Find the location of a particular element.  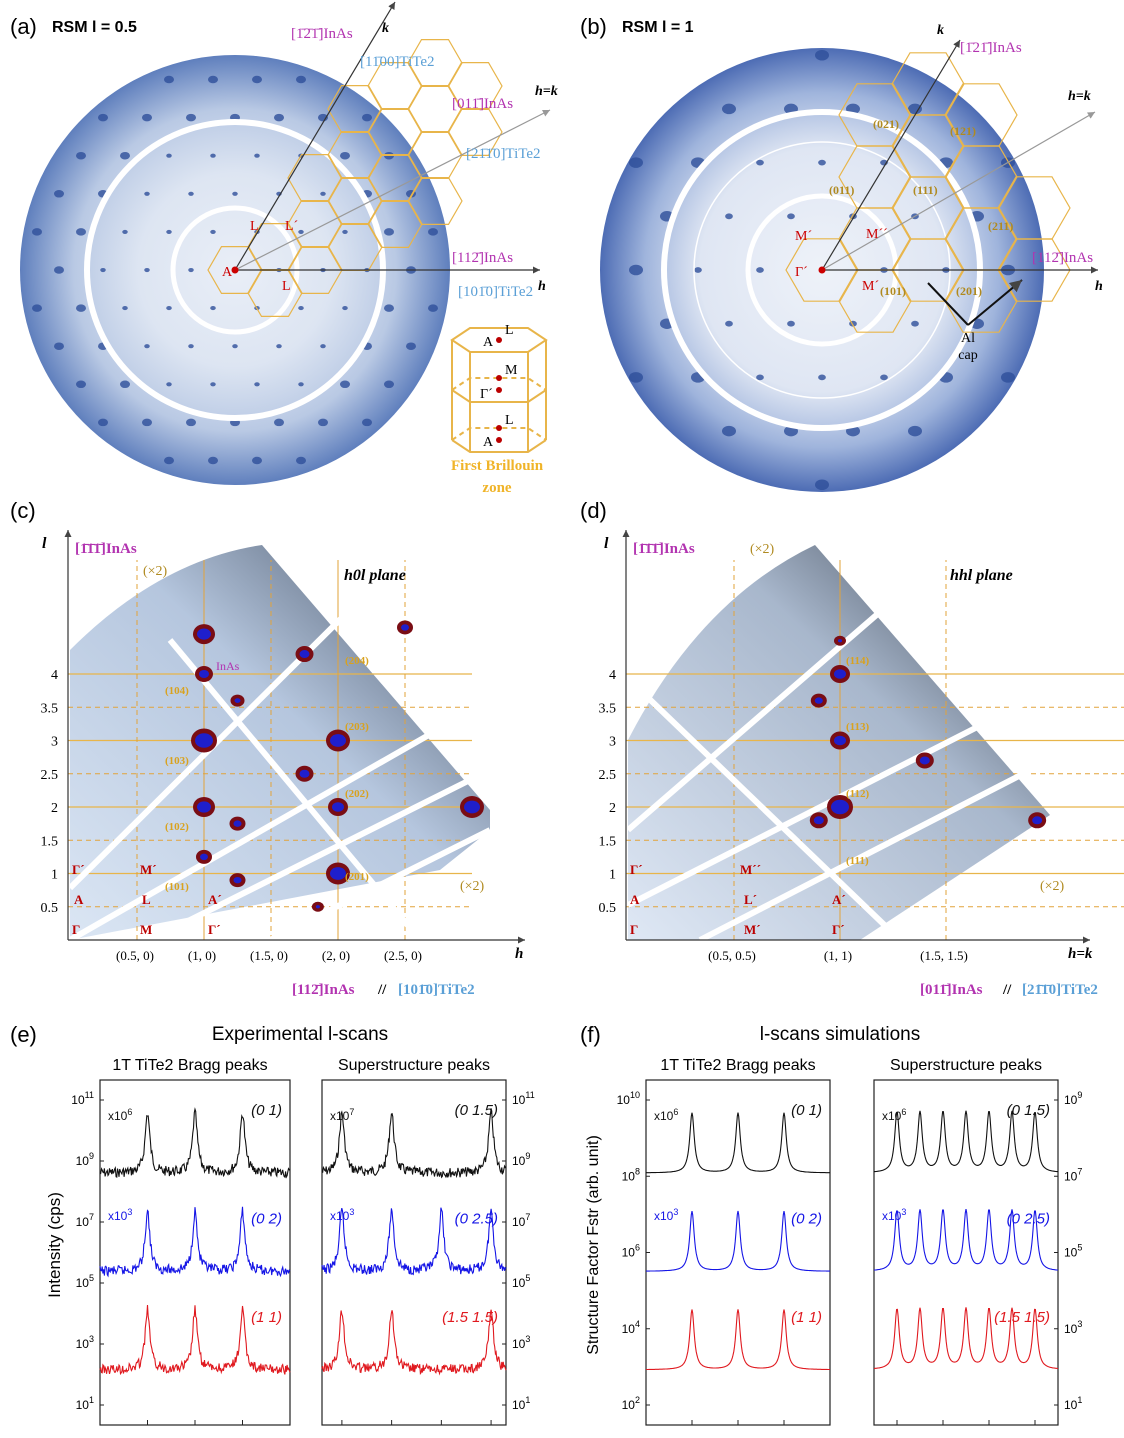

dir-2m1m10-a: [21̄1̄0]TiTe2 is located at coordinates (503, 154).